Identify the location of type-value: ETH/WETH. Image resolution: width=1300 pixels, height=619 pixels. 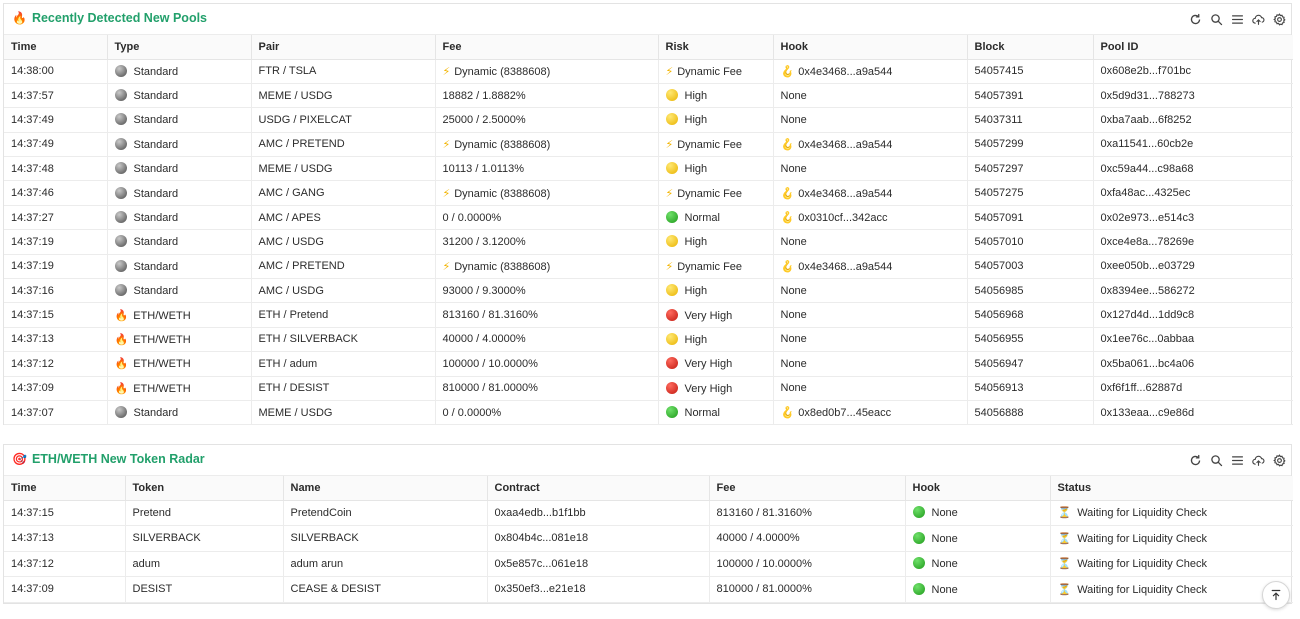
(162, 315).